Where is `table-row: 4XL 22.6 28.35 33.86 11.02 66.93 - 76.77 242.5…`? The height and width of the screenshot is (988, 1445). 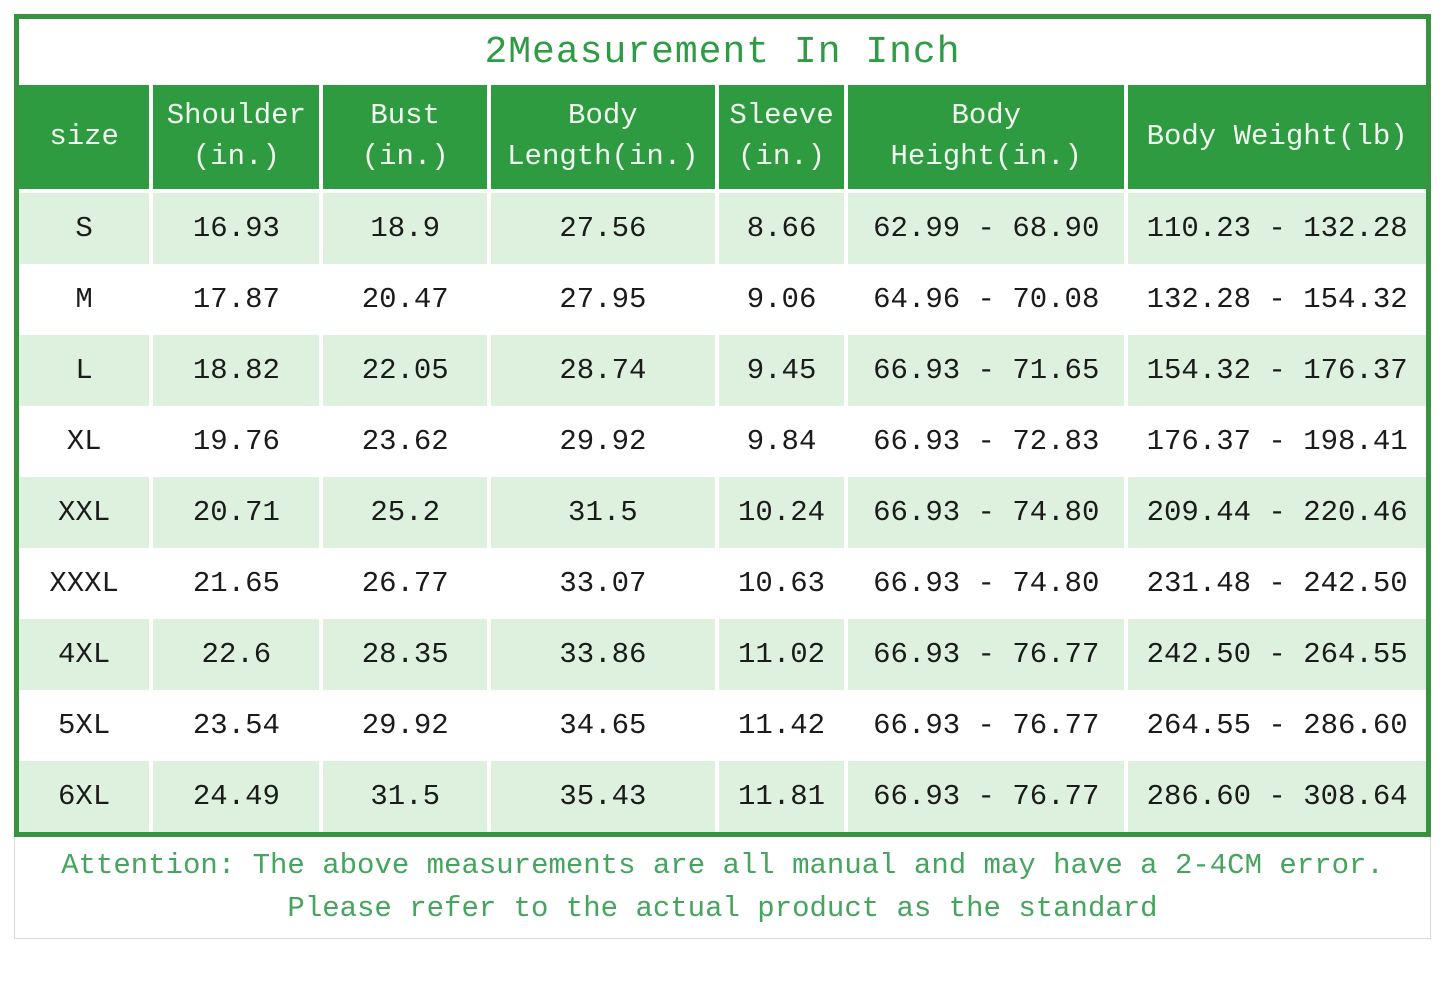 table-row: 4XL 22.6 28.35 33.86 11.02 66.93 - 76.77 242.5… is located at coordinates (722, 654).